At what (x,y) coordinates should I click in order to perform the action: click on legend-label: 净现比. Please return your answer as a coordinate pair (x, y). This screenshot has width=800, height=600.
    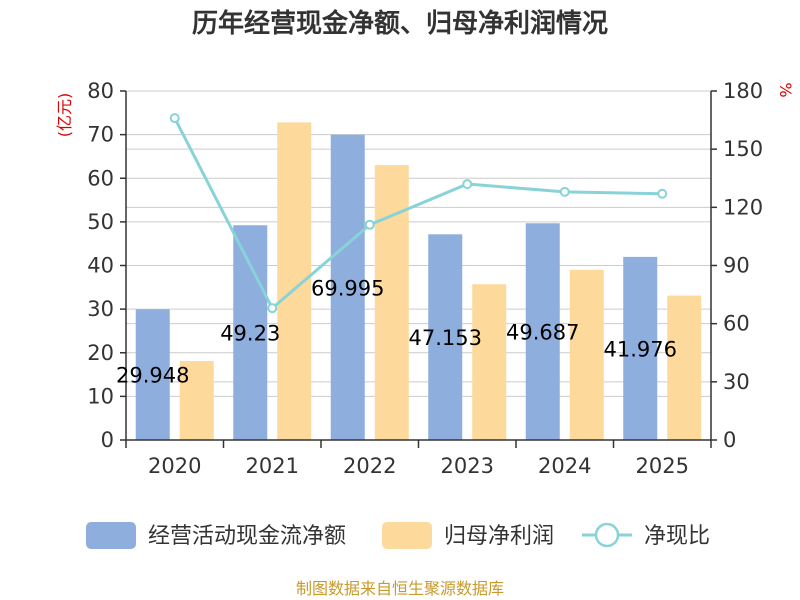
    Looking at the image, I should click on (677, 536).